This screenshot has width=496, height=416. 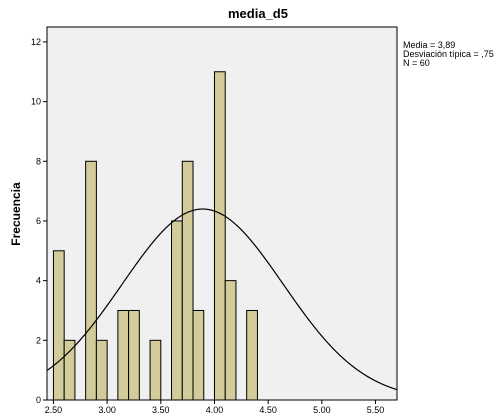 I want to click on x-tick-label-4: 4.50, so click(x=268, y=410).